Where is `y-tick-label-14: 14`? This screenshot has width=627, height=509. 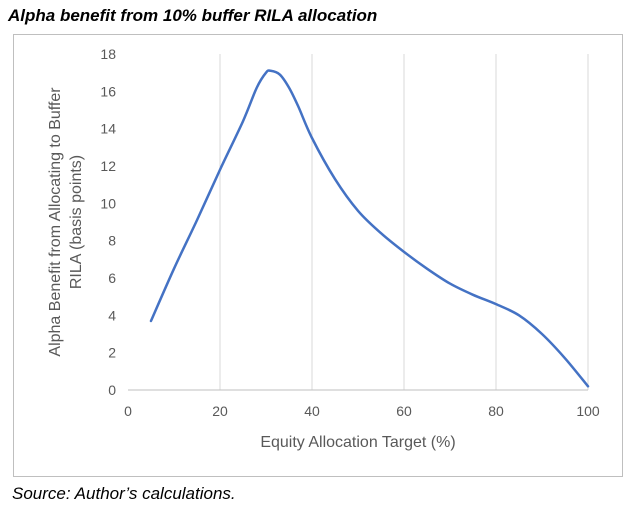 y-tick-label-14: 14 is located at coordinates (108, 129).